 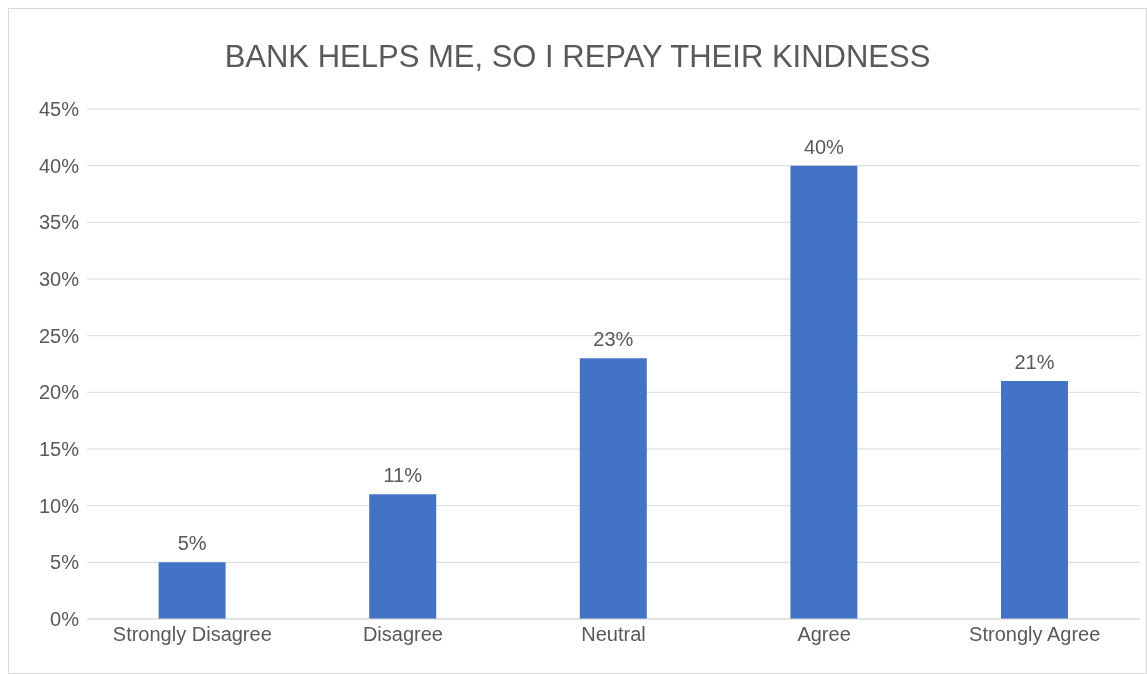 What do you see at coordinates (65, 619) in the screenshot?
I see `y-tick-label: 0%` at bounding box center [65, 619].